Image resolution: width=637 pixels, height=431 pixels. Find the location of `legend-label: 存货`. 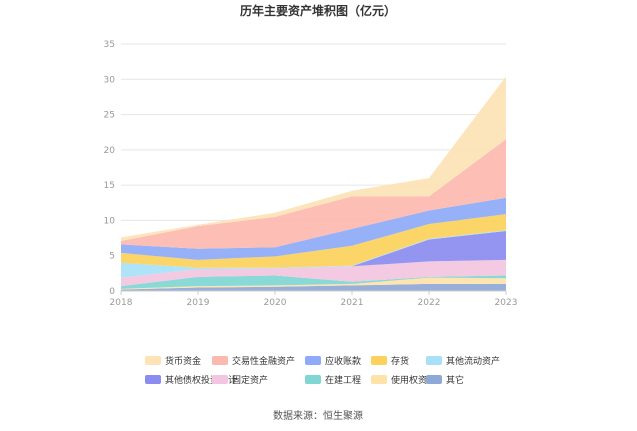

legend-label: 存货 is located at coordinates (400, 361).